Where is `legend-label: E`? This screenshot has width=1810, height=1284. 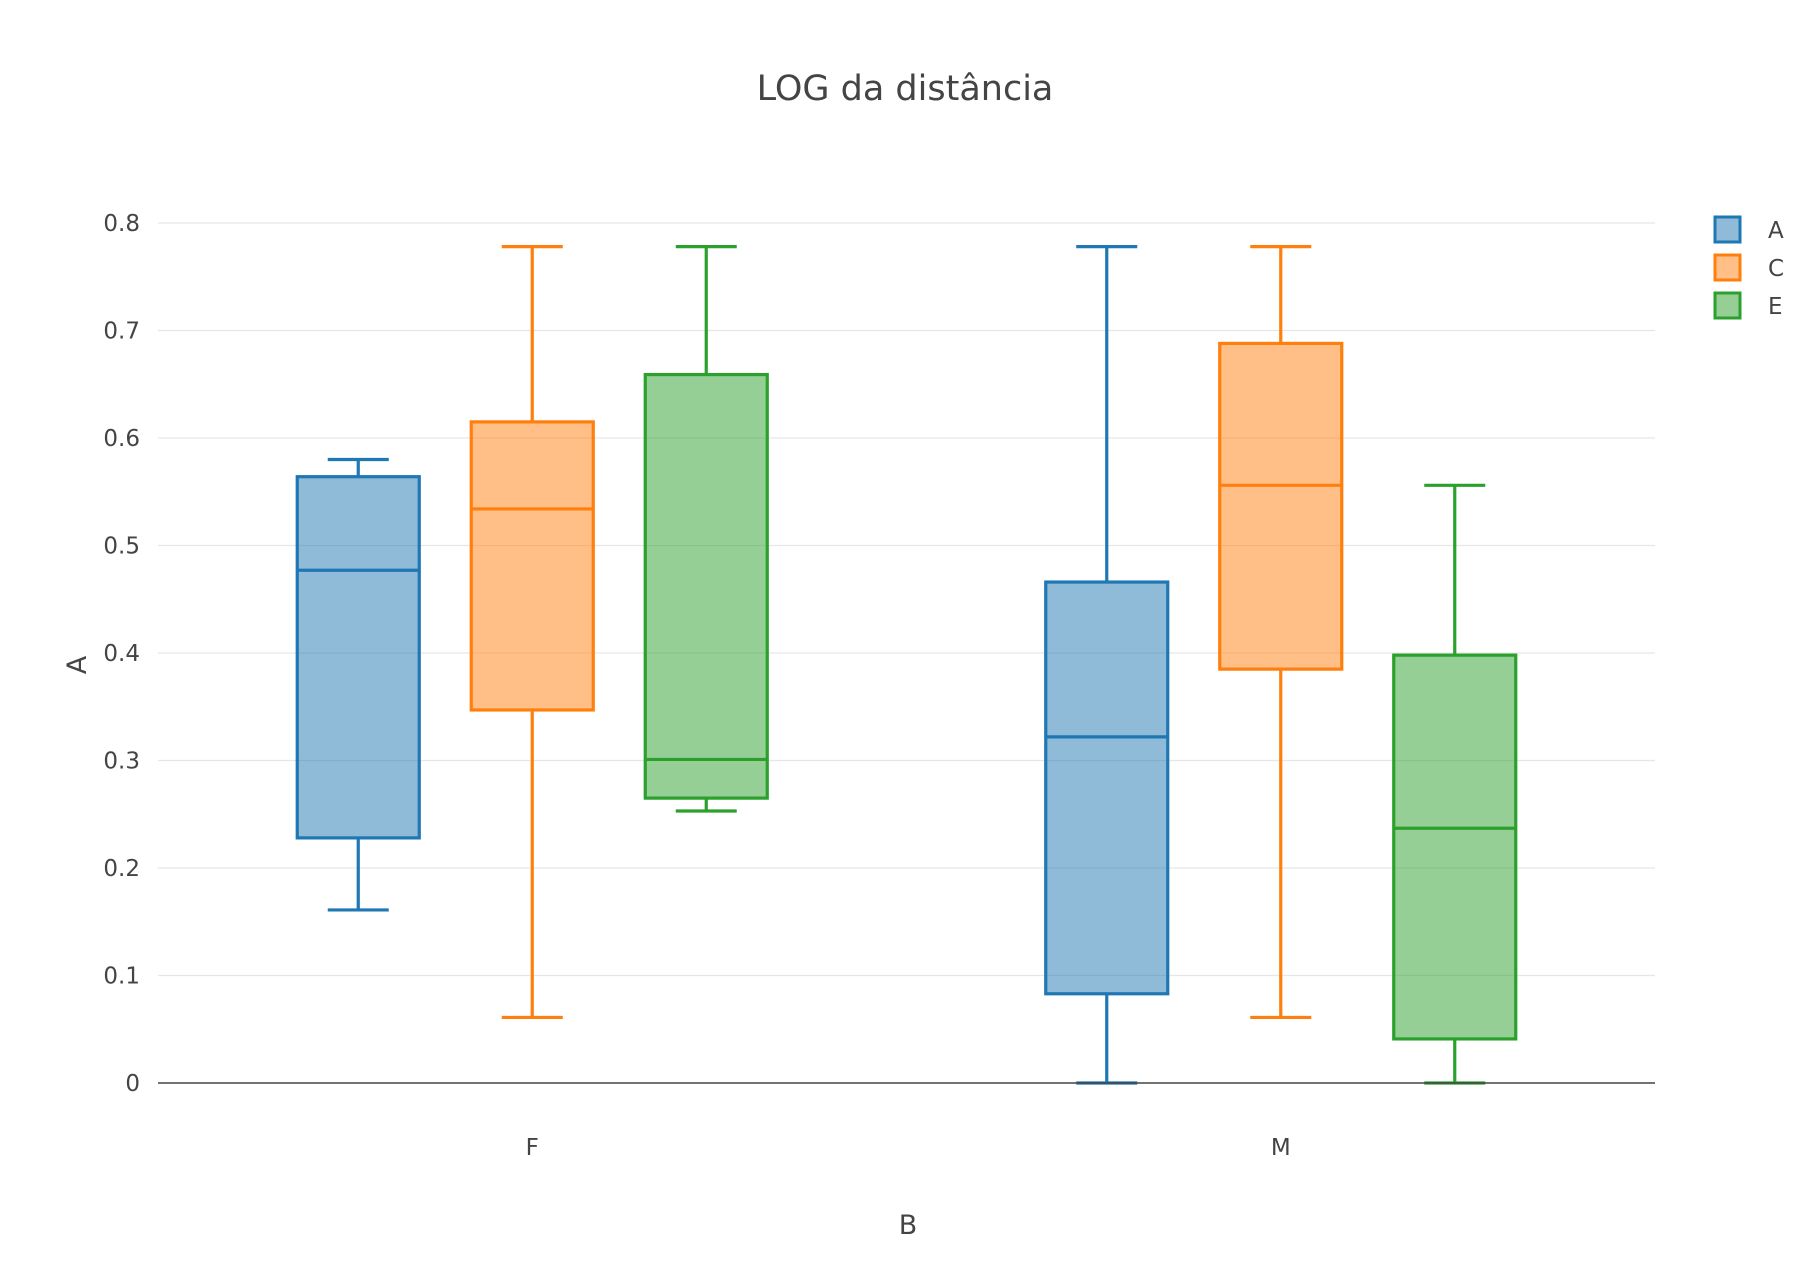 legend-label: E is located at coordinates (1775, 307).